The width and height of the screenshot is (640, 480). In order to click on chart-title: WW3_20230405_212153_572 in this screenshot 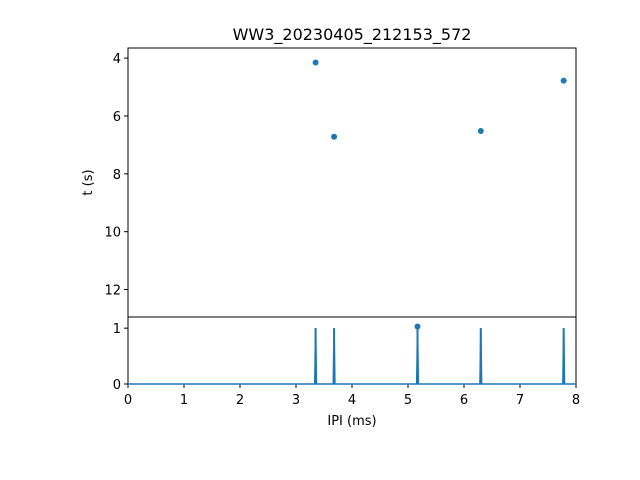, I will do `click(352, 35)`.